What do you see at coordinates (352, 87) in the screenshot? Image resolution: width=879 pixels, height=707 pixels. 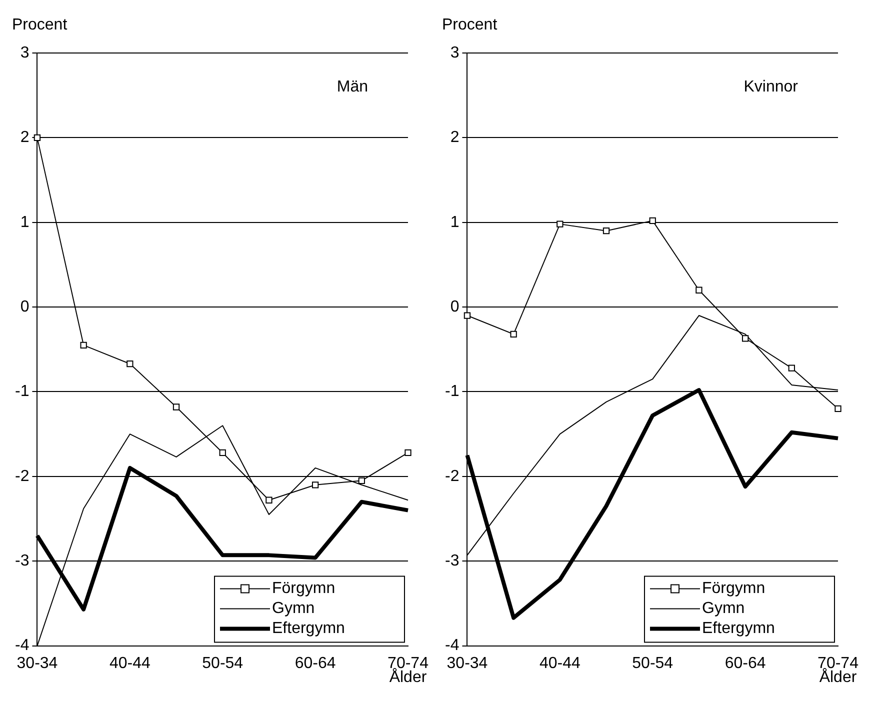 I see `annotation: Män` at bounding box center [352, 87].